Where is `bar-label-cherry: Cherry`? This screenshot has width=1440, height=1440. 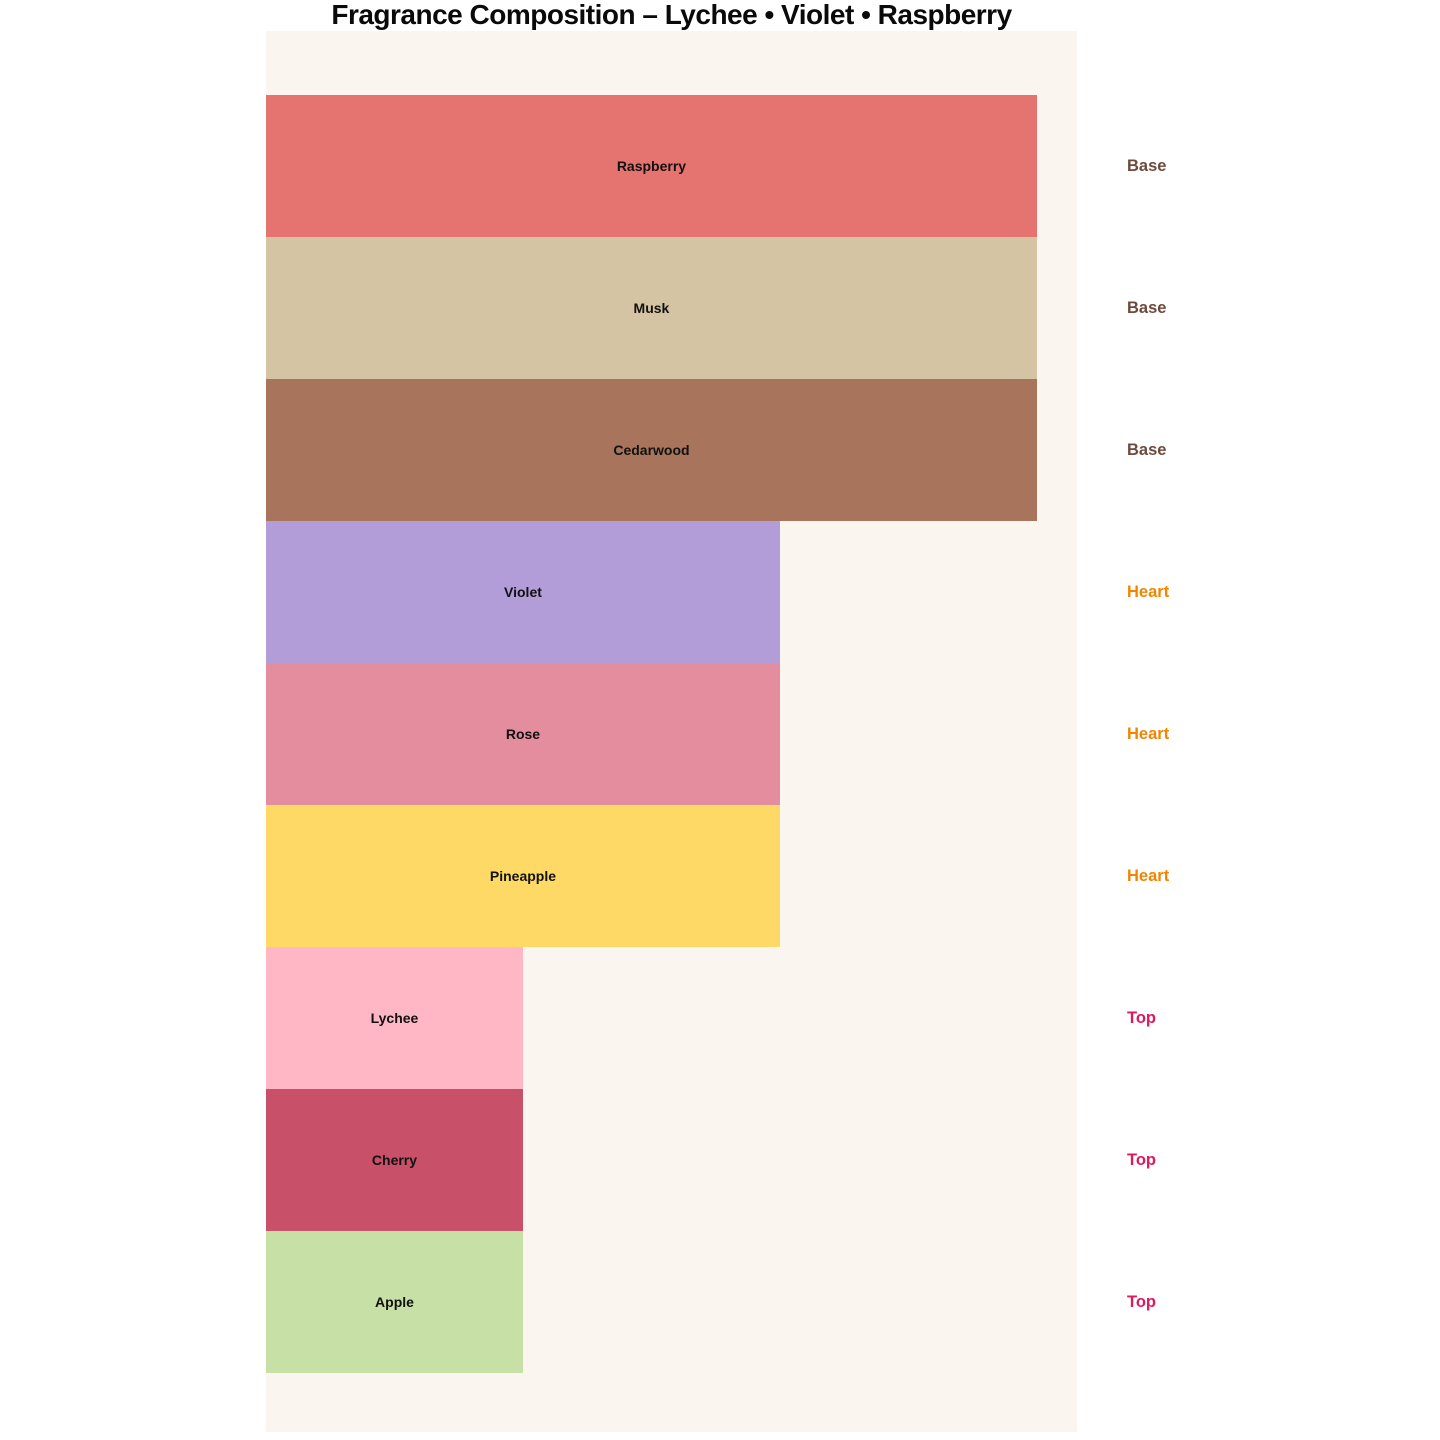
bar-label-cherry: Cherry is located at coordinates (394, 1160).